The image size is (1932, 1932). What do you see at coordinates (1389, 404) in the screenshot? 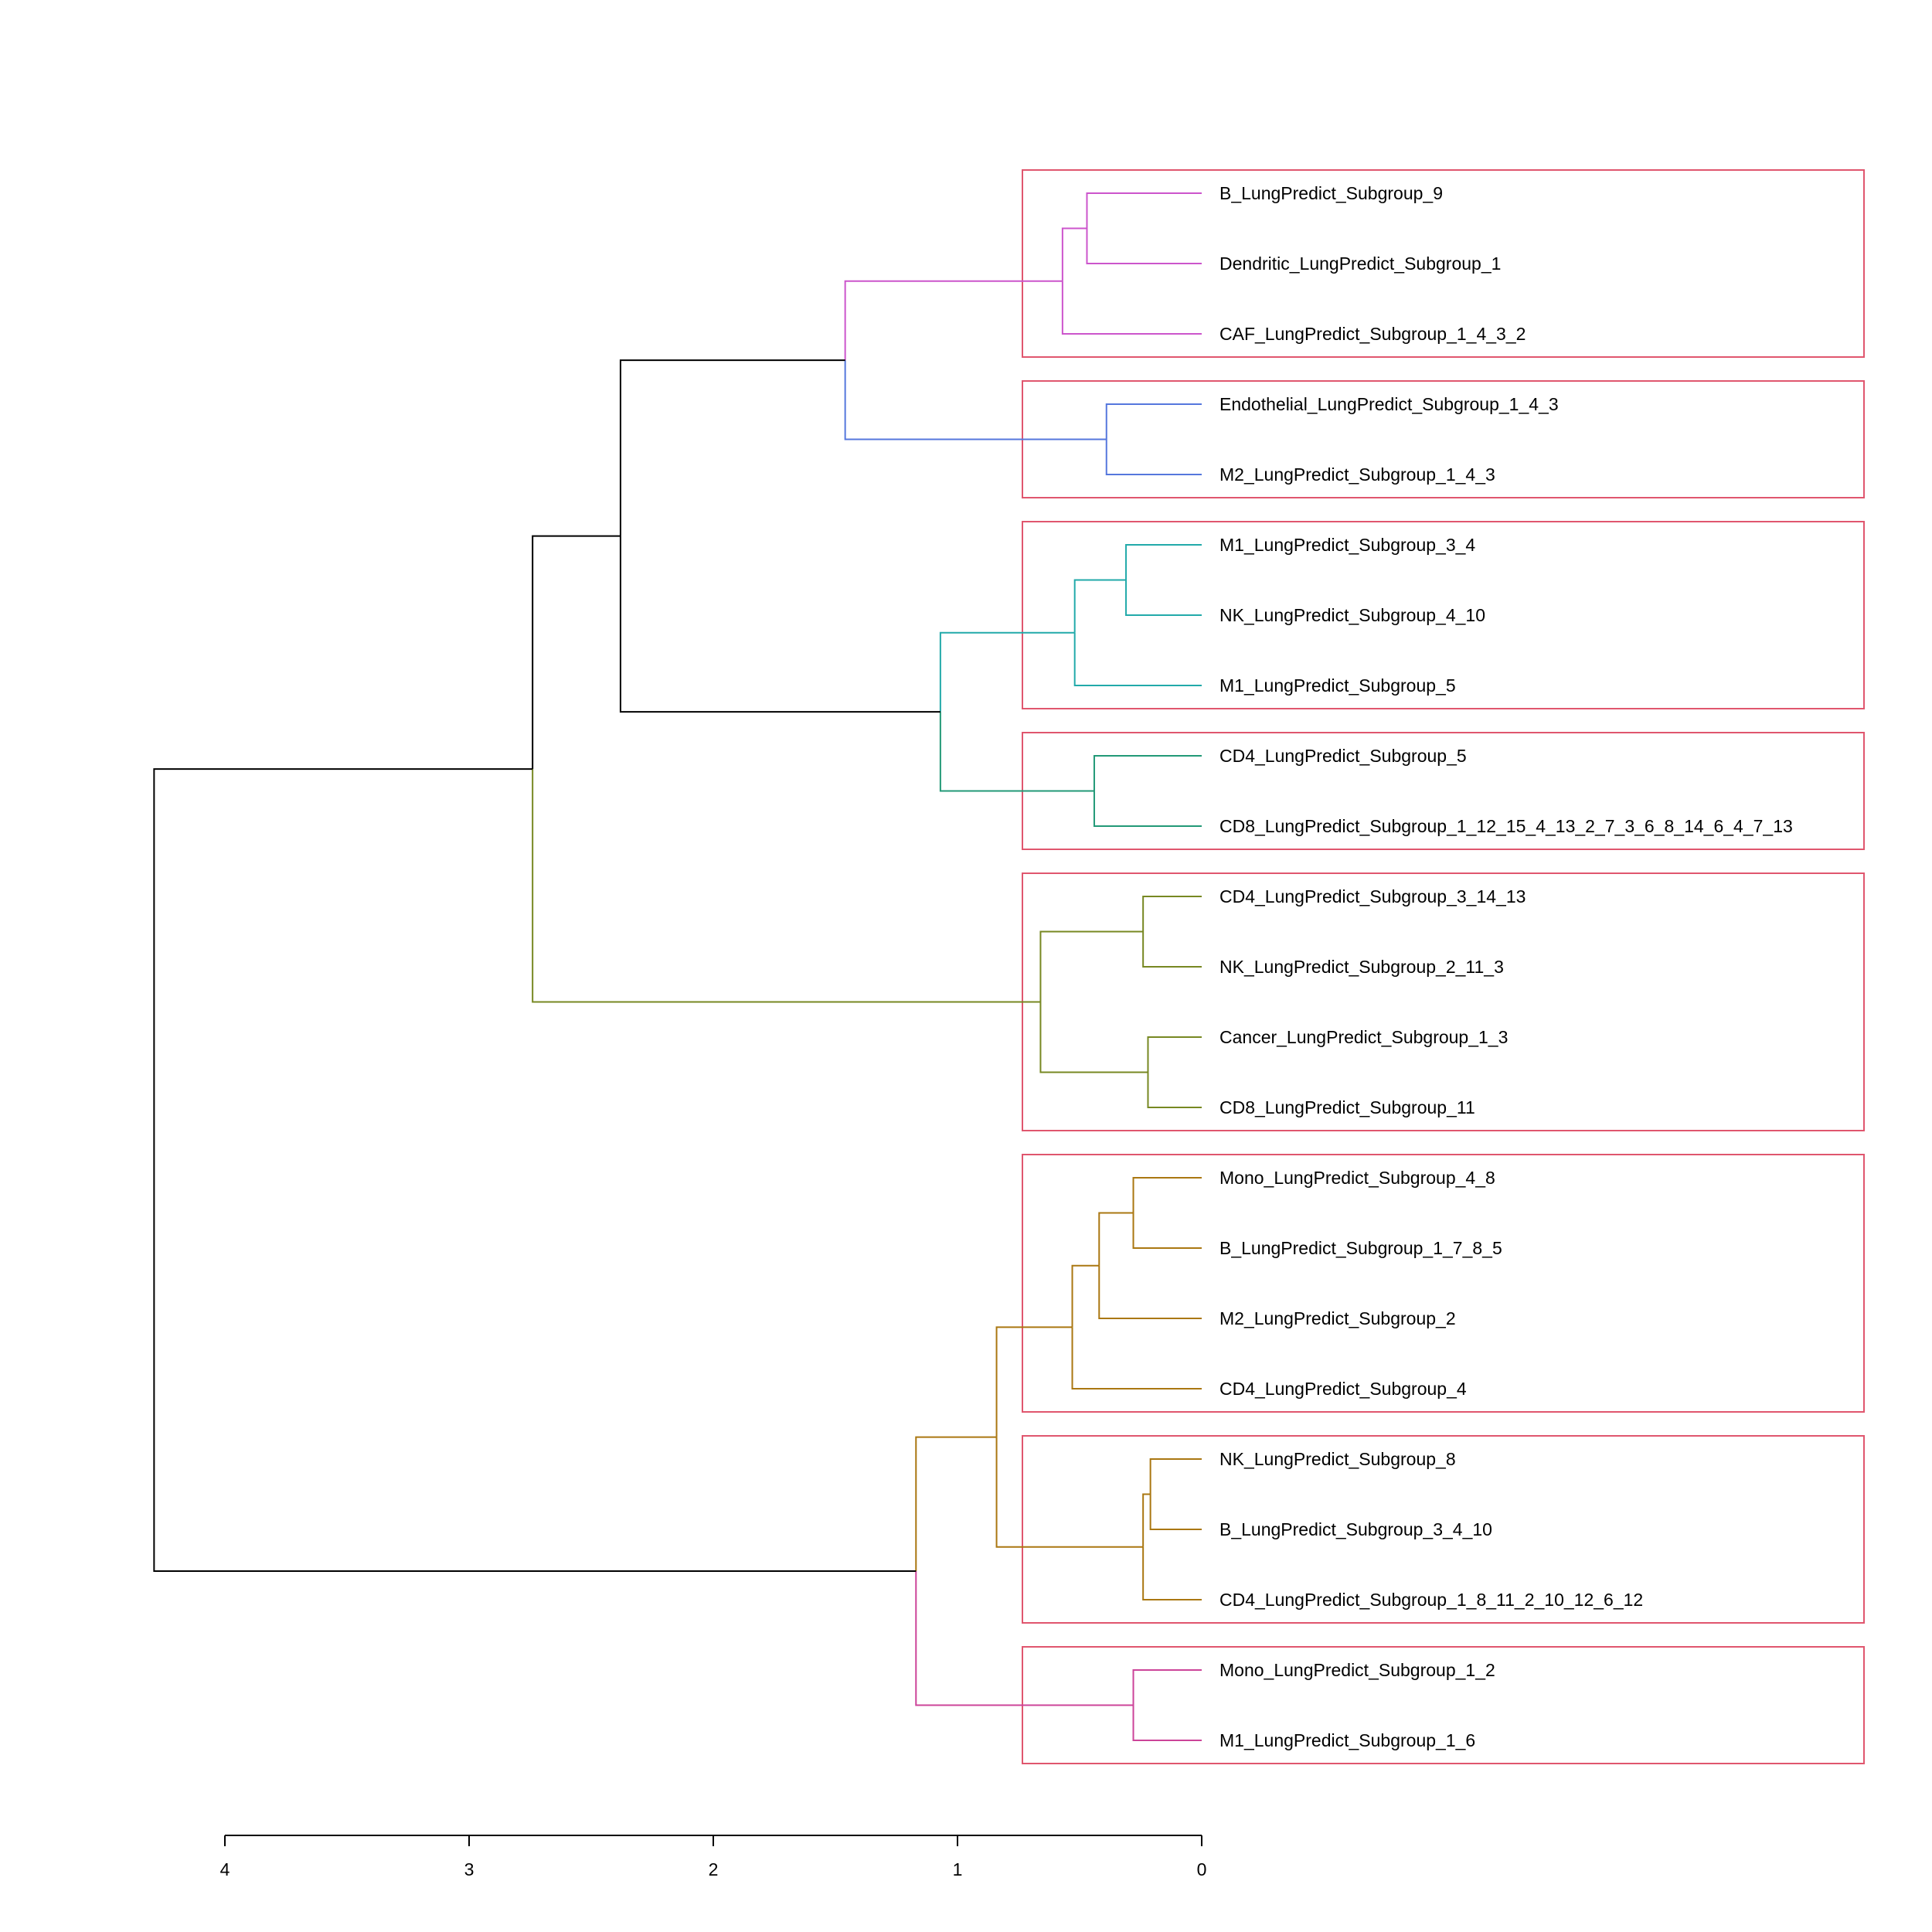
I see `leaf-label: Endothelial_LungPredict_Subgroup_1_4_3` at bounding box center [1389, 404].